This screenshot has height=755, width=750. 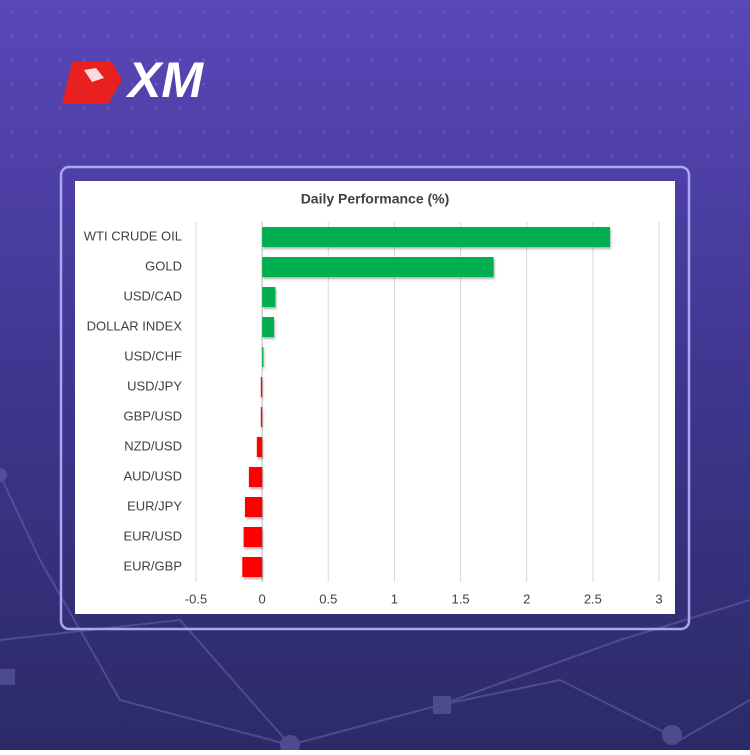 What do you see at coordinates (94, 75) in the screenshot?
I see `logo-icon-detail` at bounding box center [94, 75].